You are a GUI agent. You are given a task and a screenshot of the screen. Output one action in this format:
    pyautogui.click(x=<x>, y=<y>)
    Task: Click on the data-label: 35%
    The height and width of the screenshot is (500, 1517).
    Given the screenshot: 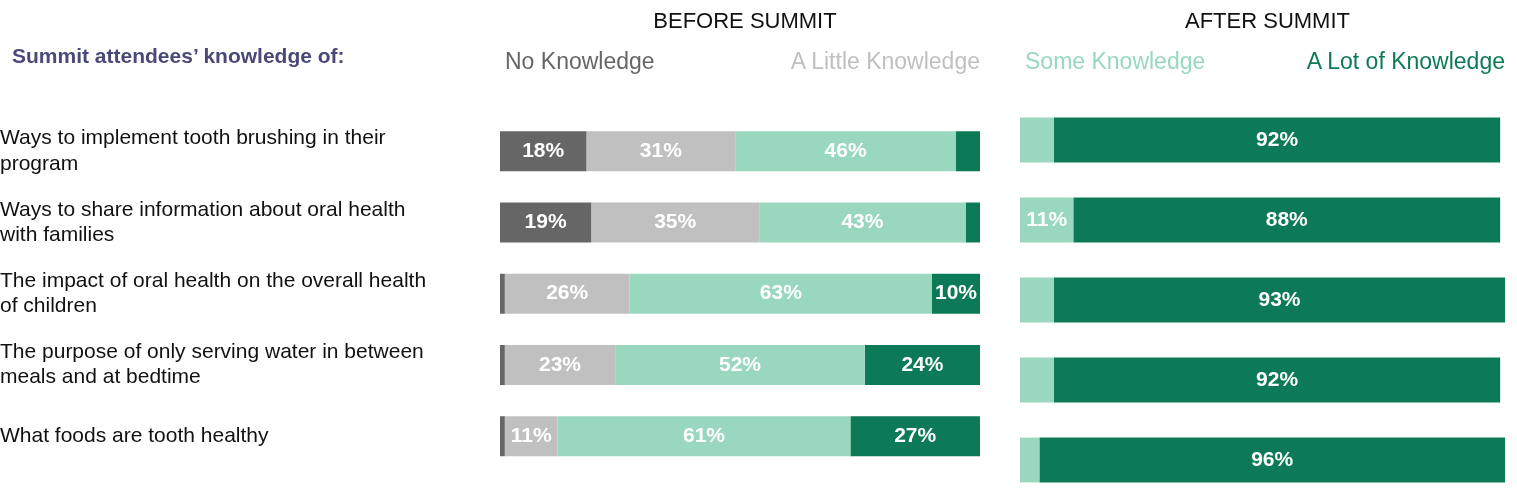 What is the action you would take?
    pyautogui.click(x=675, y=221)
    